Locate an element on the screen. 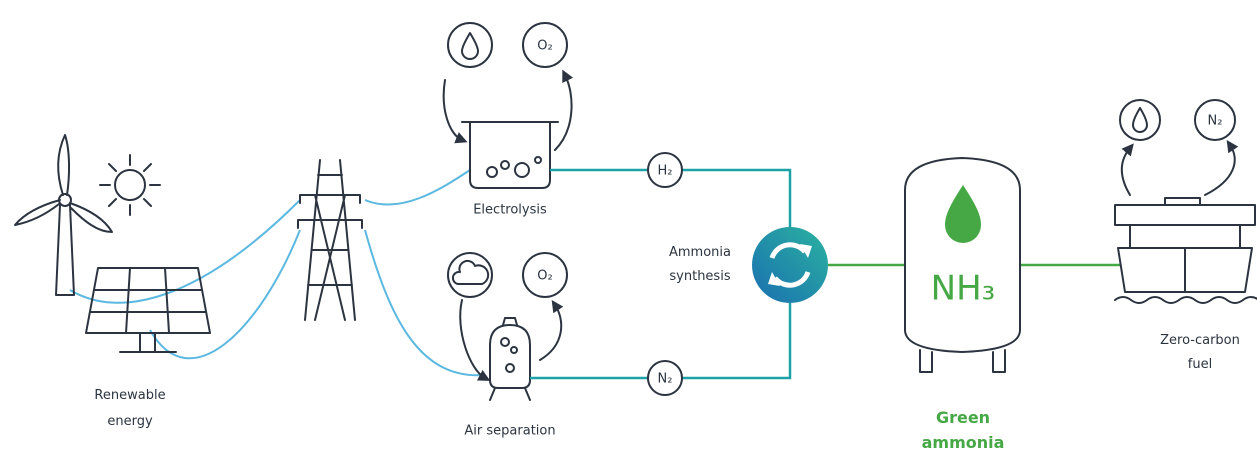 This screenshot has height=454, width=1257. nh3-label: NH₃ is located at coordinates (963, 289).